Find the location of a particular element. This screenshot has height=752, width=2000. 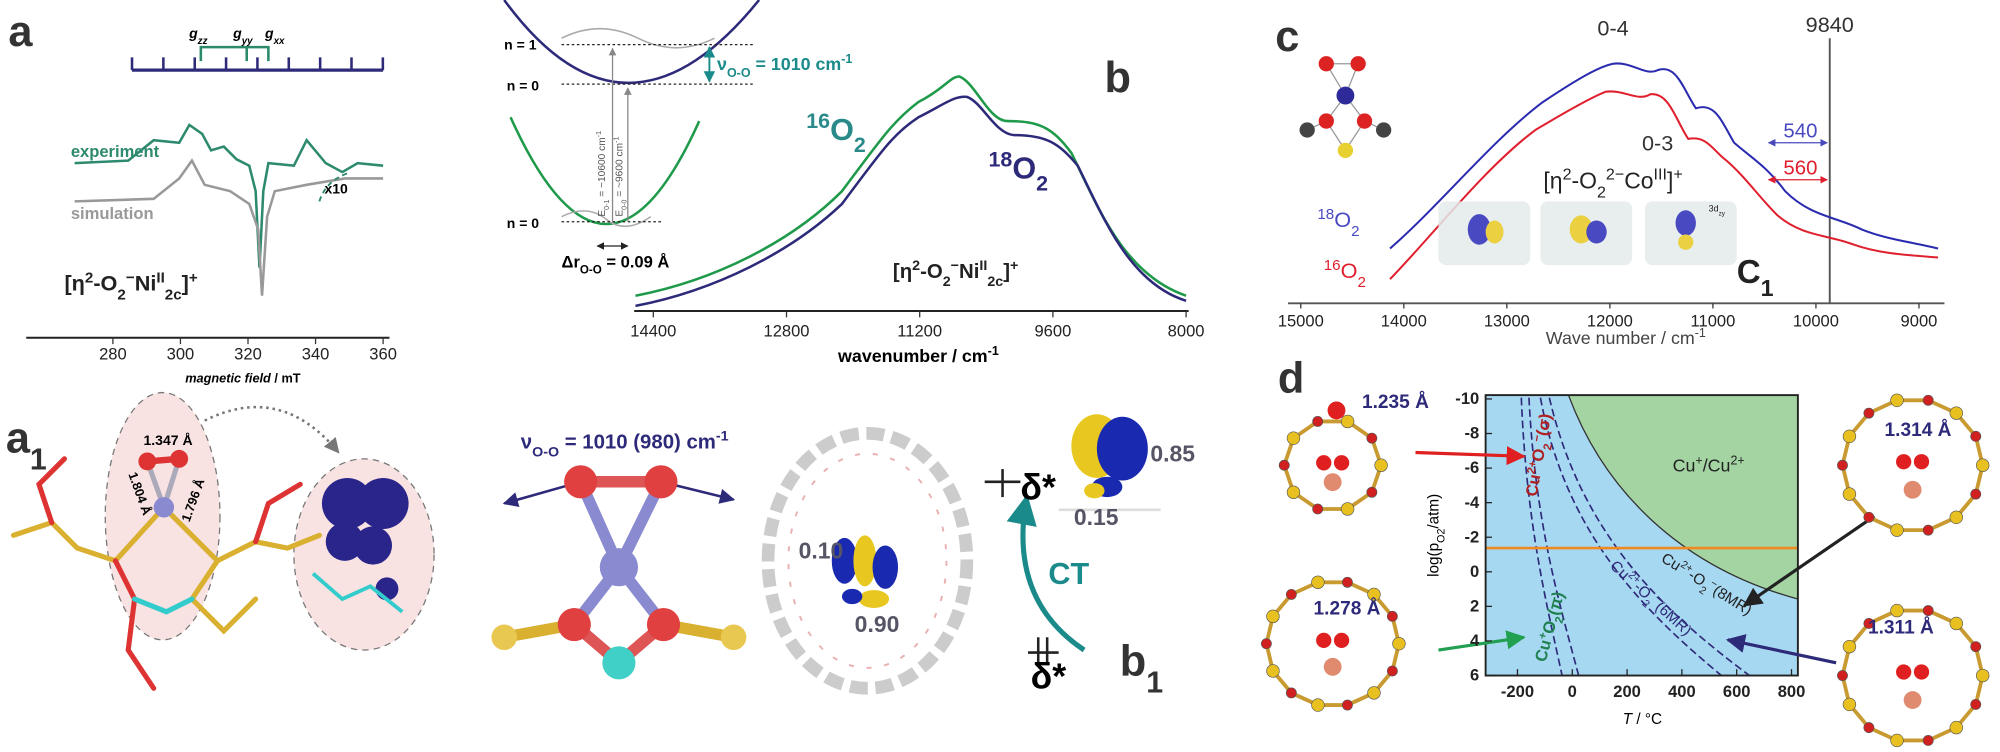

panel-label: a1 is located at coordinates (26, 445).